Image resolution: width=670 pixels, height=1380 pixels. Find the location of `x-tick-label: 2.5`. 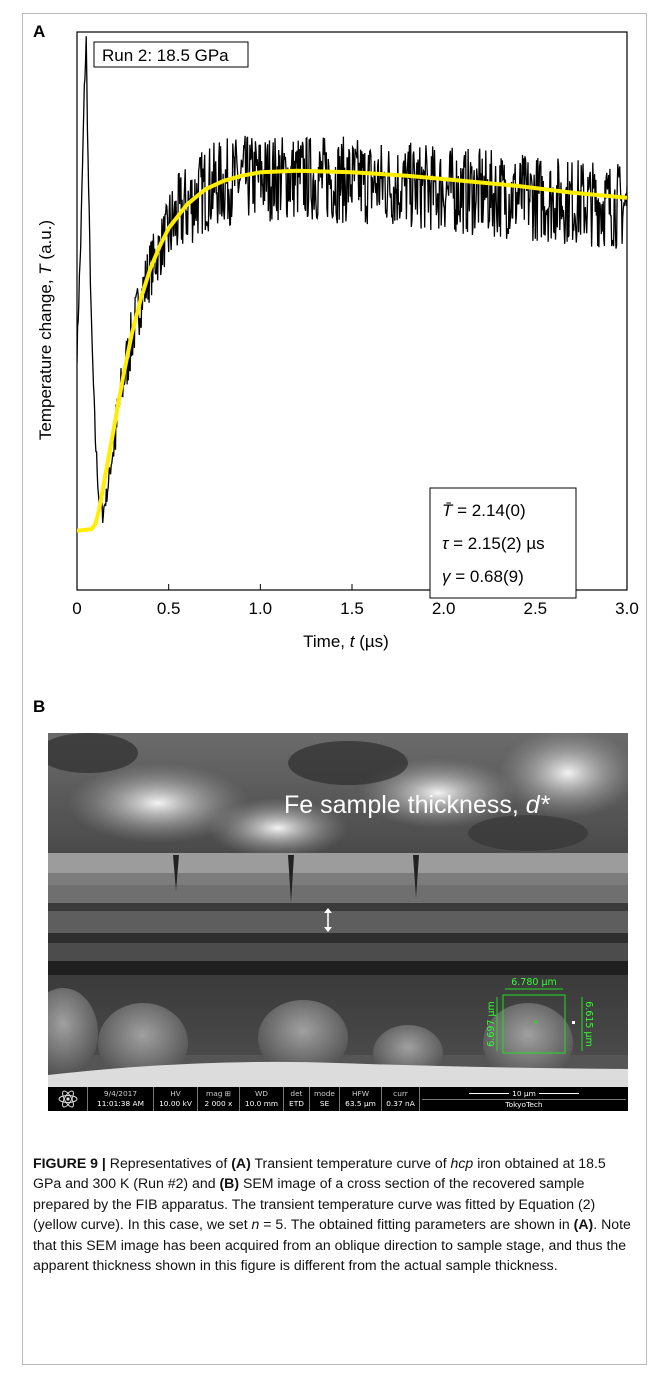

x-tick-label: 2.5 is located at coordinates (536, 608).